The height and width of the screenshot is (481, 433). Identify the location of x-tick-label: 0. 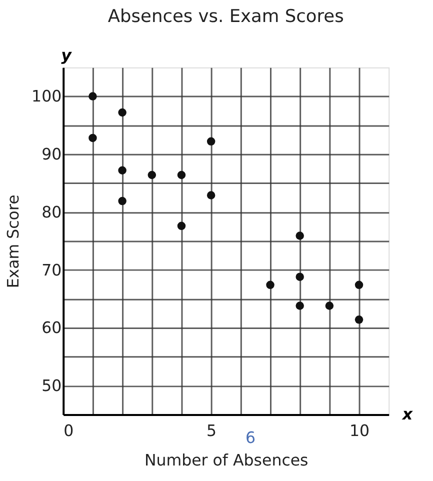
(69, 430).